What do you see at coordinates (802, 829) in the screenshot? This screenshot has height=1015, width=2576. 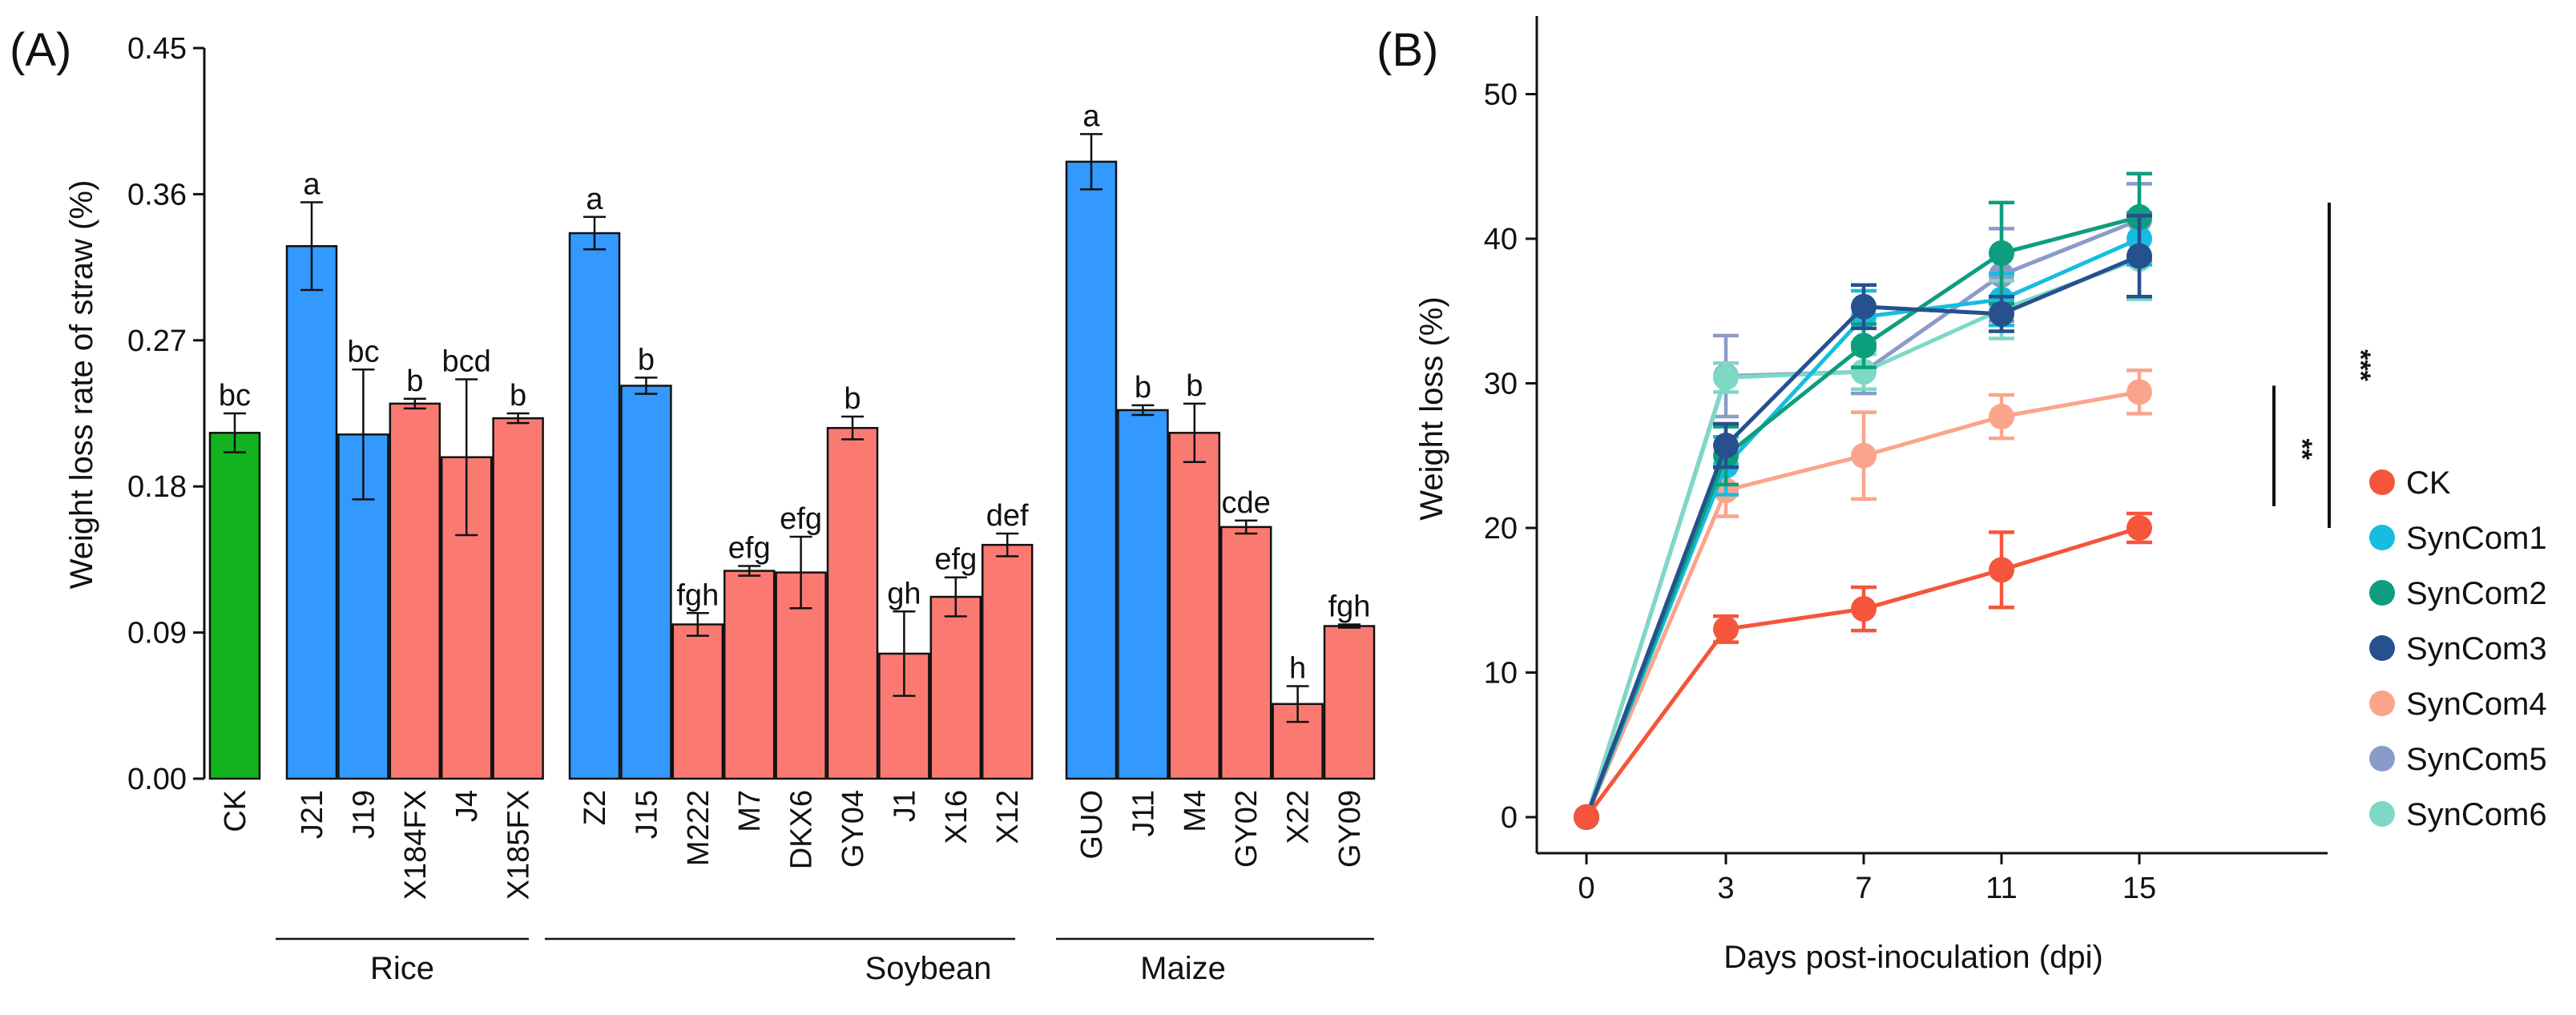 I see `x-tick-label: DKX6` at bounding box center [802, 829].